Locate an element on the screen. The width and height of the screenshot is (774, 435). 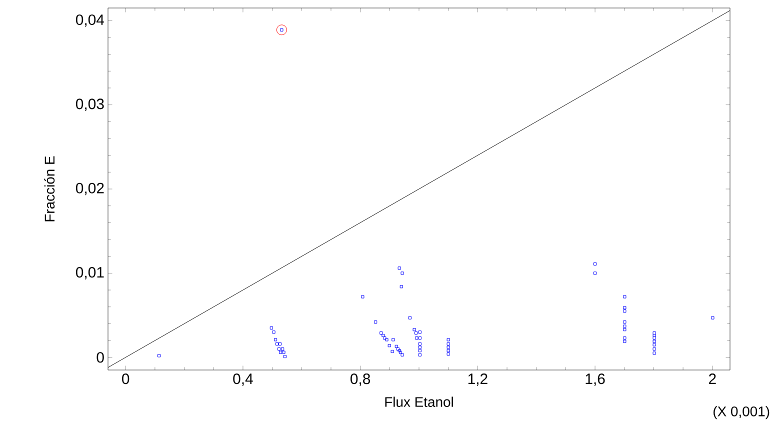
x-tick-label: 2 is located at coordinates (712, 379).